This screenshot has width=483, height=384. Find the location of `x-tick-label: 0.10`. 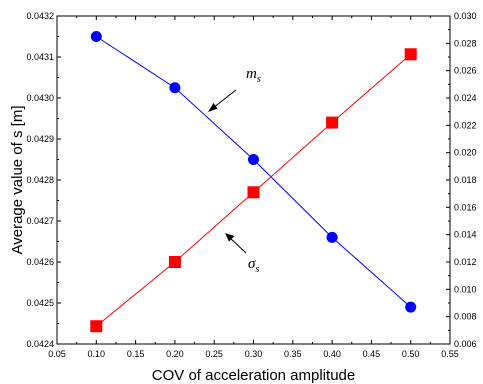

x-tick-label: 0.10 is located at coordinates (97, 354).